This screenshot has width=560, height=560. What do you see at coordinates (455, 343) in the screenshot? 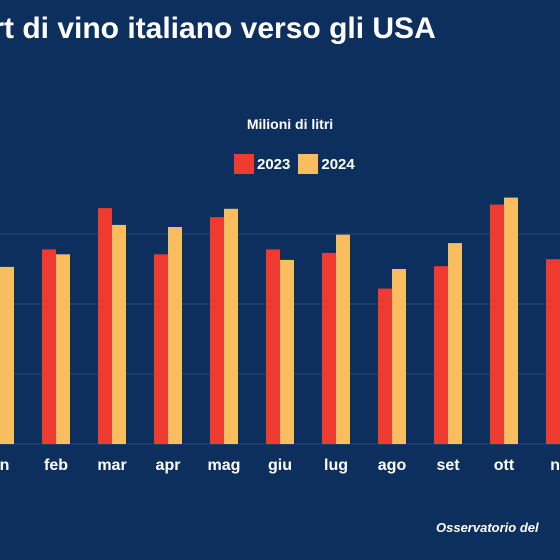
I see `bar-2024-set` at bounding box center [455, 343].